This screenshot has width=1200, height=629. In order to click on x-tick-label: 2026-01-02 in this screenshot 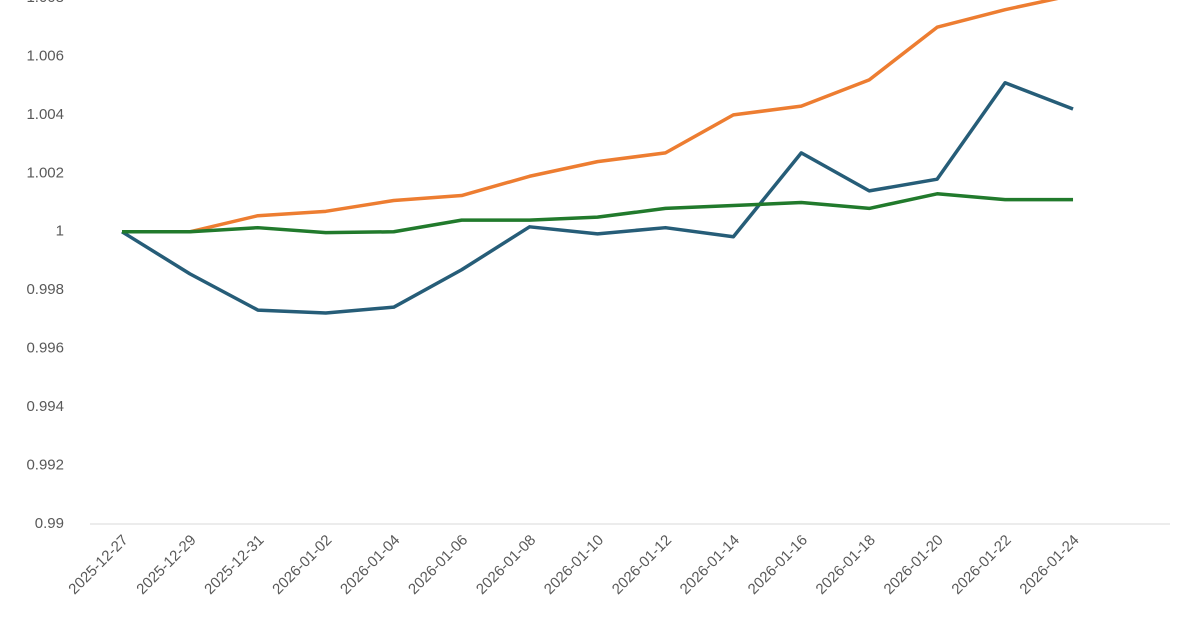, I will do `click(302, 565)`.